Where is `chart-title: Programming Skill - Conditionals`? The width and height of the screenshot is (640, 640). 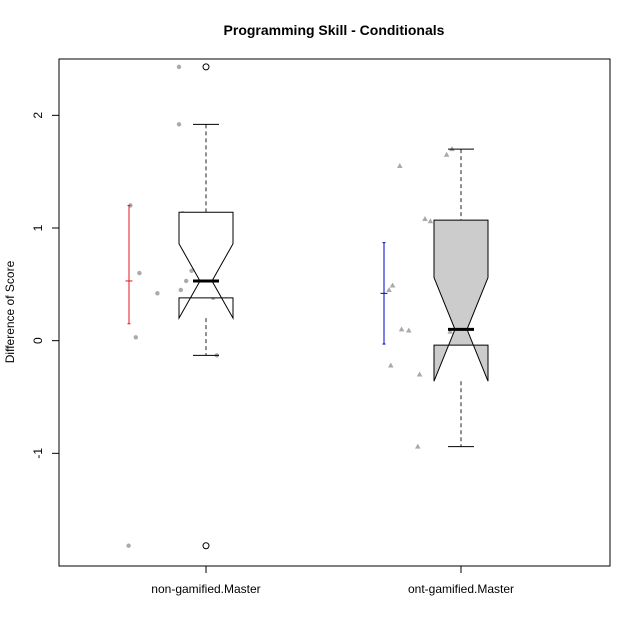 chart-title: Programming Skill - Conditionals is located at coordinates (334, 30).